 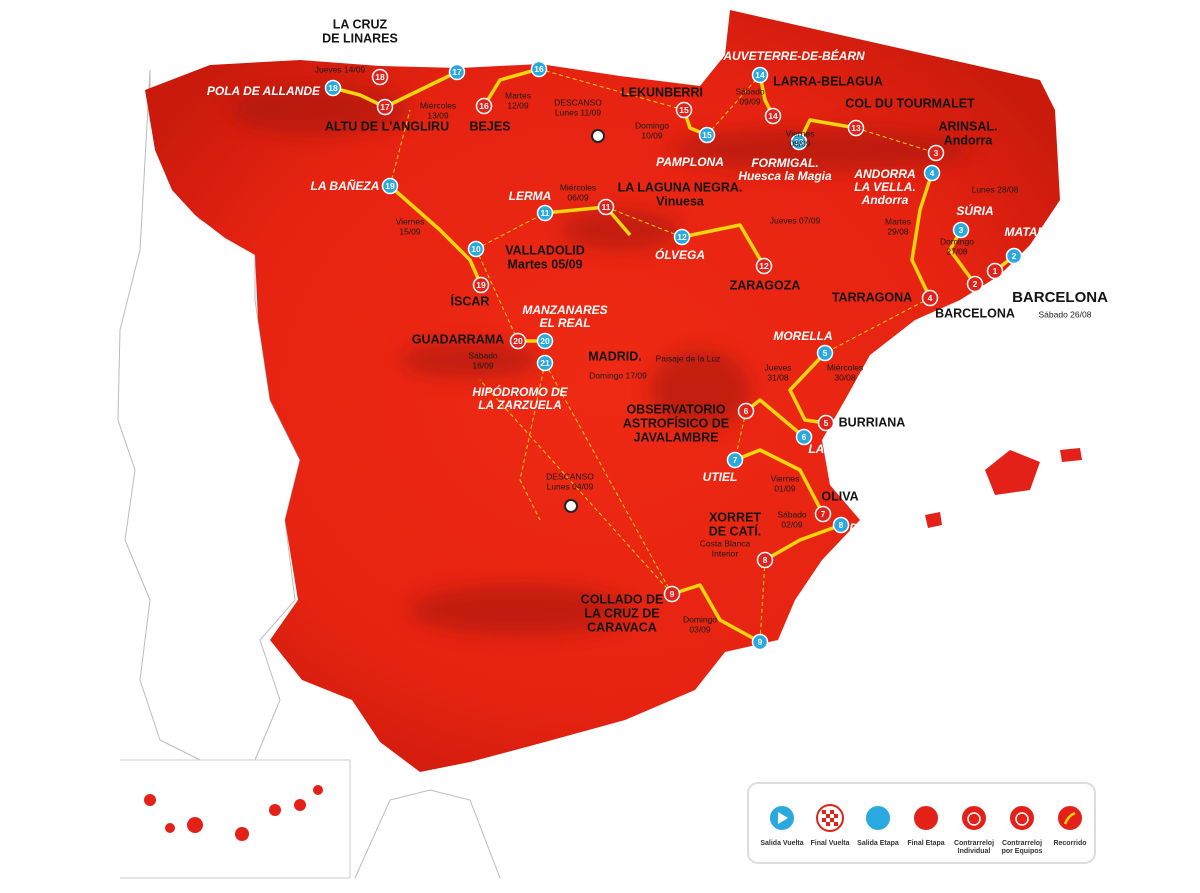 I want to click on place-label: 08/09, so click(x=800, y=143).